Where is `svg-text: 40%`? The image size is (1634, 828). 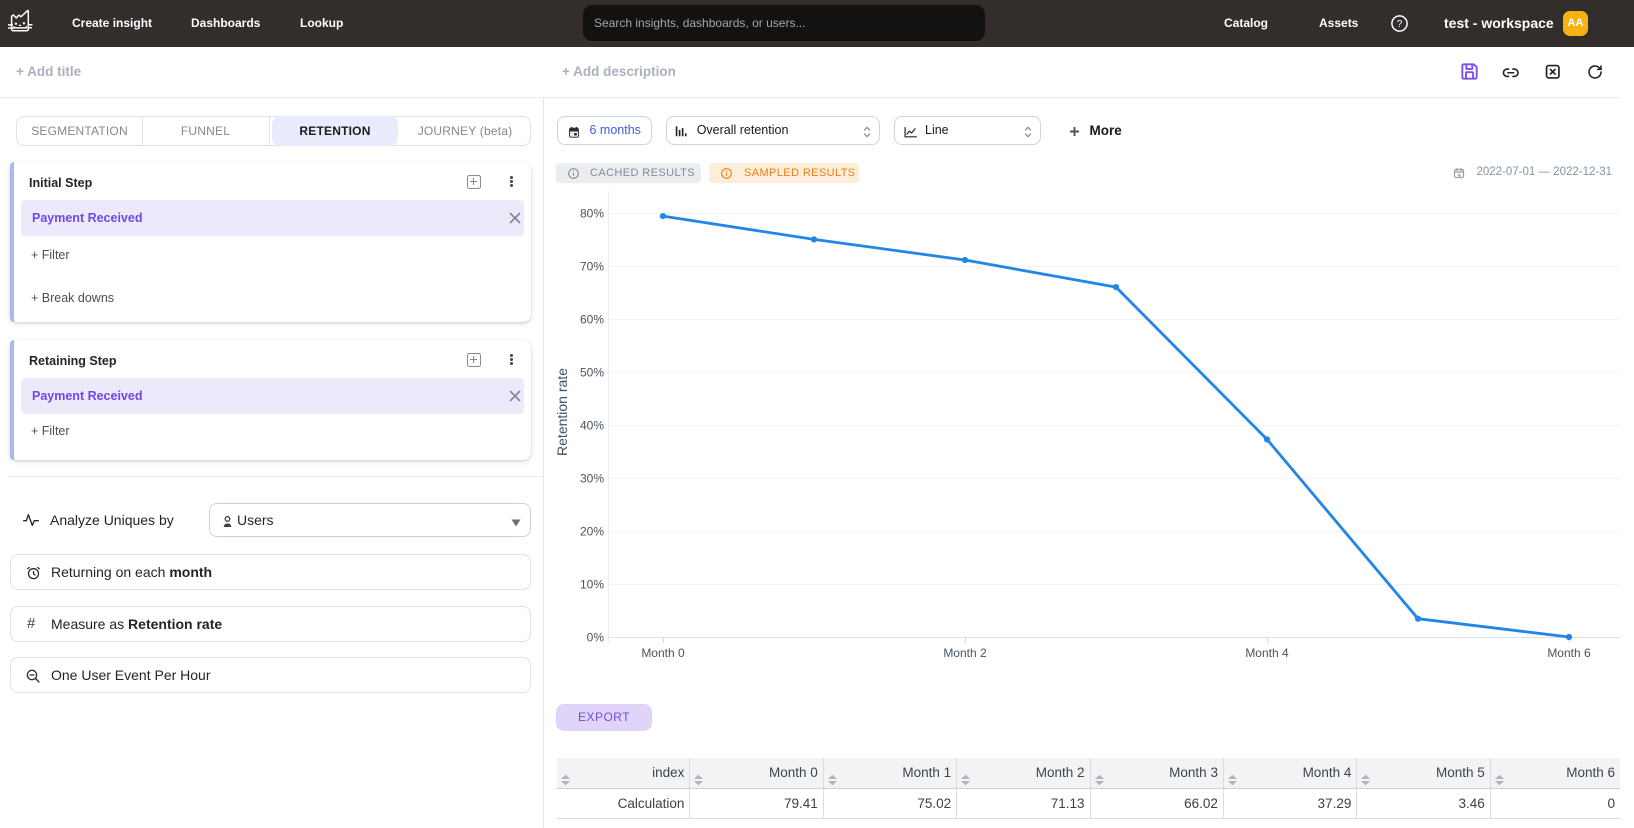 svg-text: 40% is located at coordinates (592, 426).